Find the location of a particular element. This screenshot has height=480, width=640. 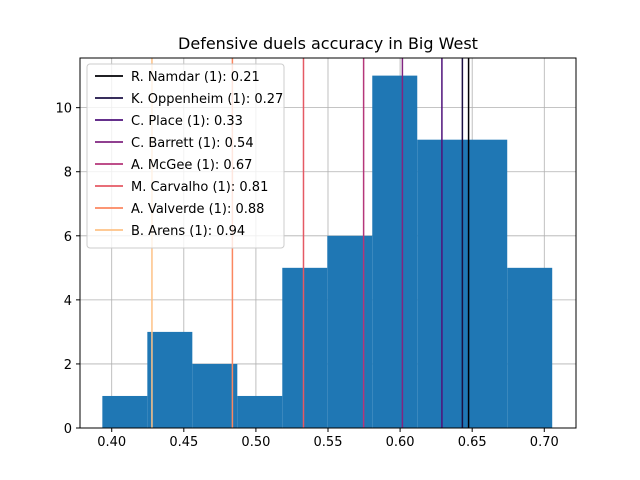

legend-label: M. Carvalho (1): 0.81 is located at coordinates (199, 187).